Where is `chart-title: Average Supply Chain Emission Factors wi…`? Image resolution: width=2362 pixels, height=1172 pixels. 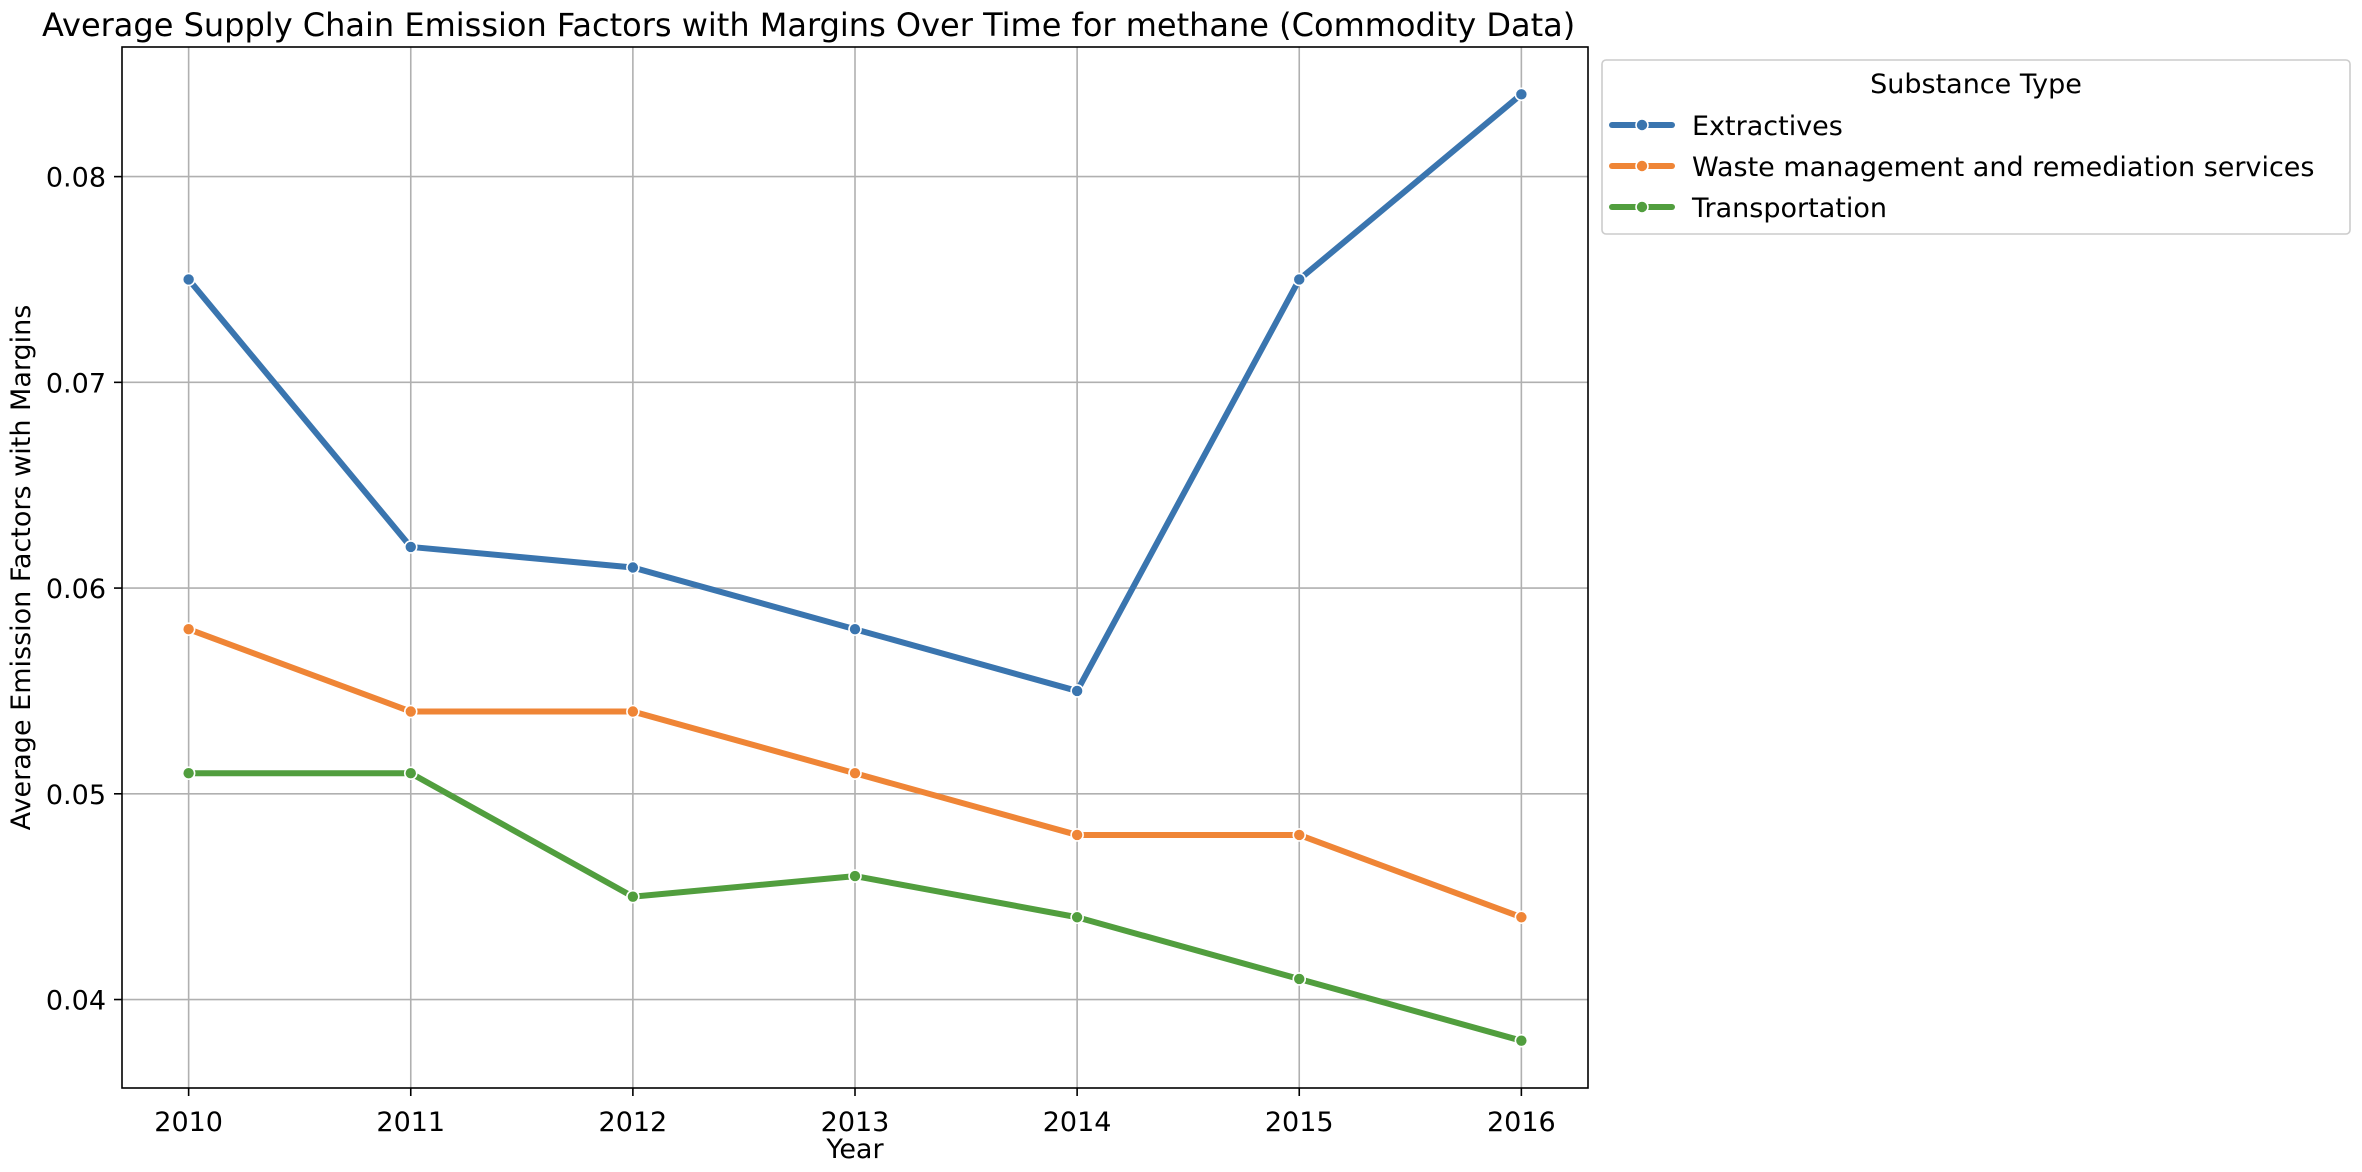
chart-title: Average Supply Chain Emission Factors wi… is located at coordinates (808, 25).